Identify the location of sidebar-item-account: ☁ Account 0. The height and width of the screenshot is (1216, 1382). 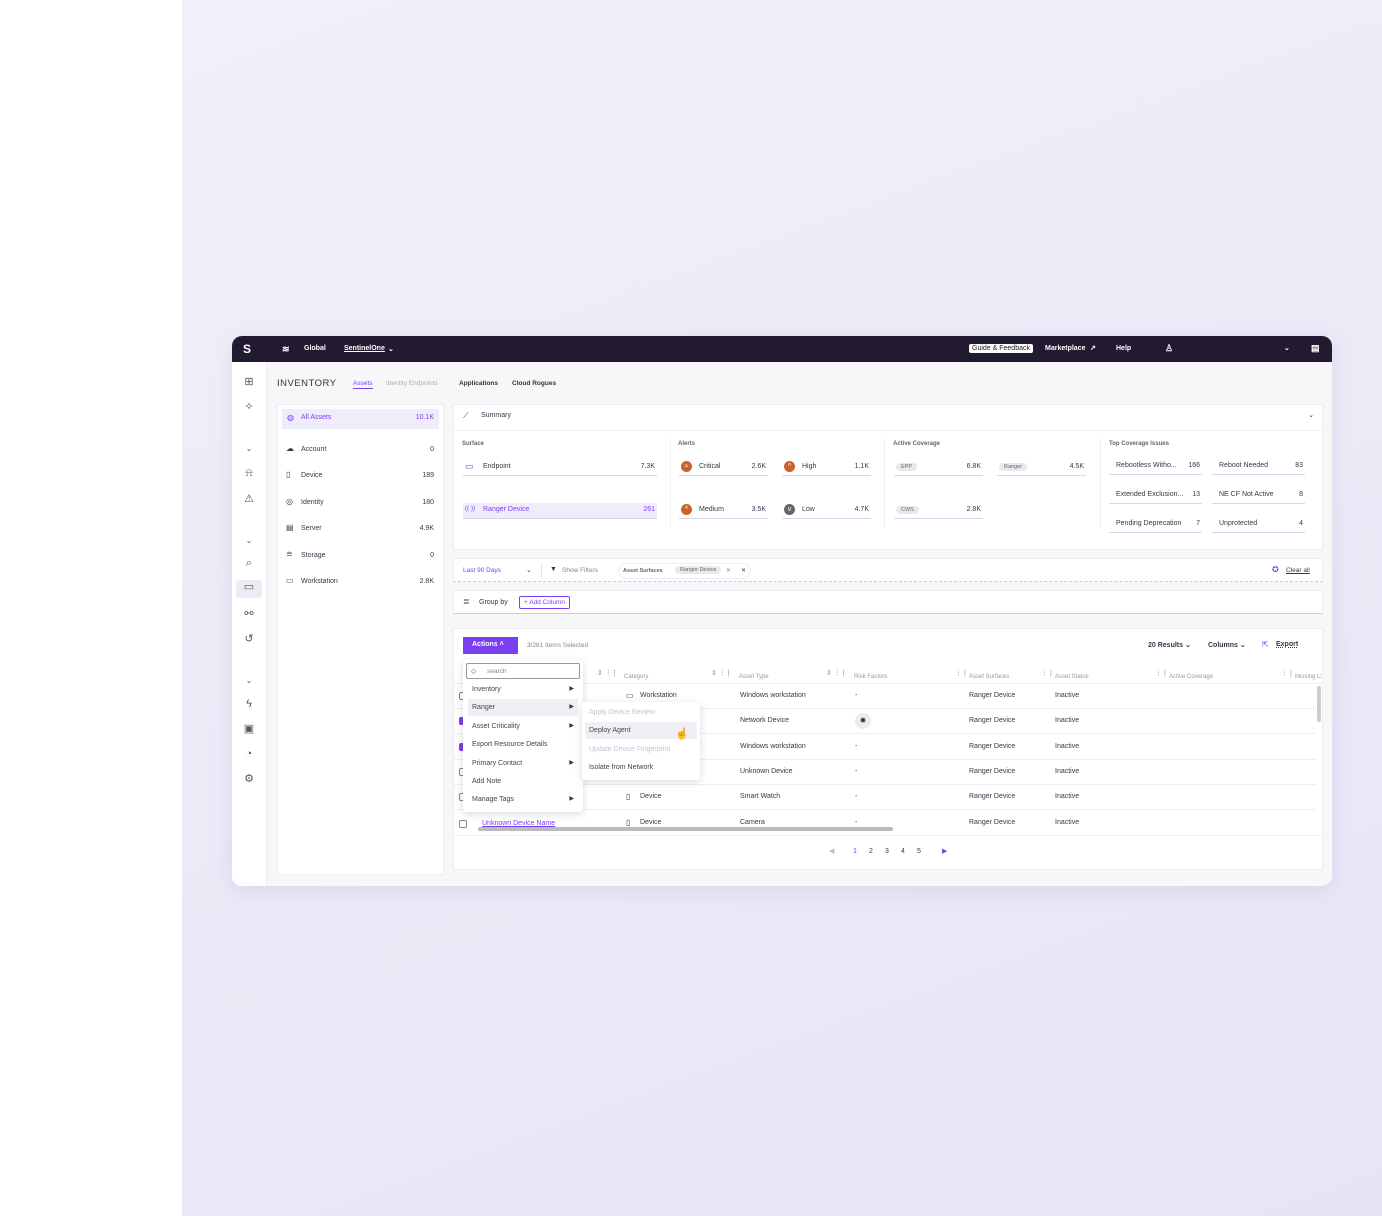
(360, 450).